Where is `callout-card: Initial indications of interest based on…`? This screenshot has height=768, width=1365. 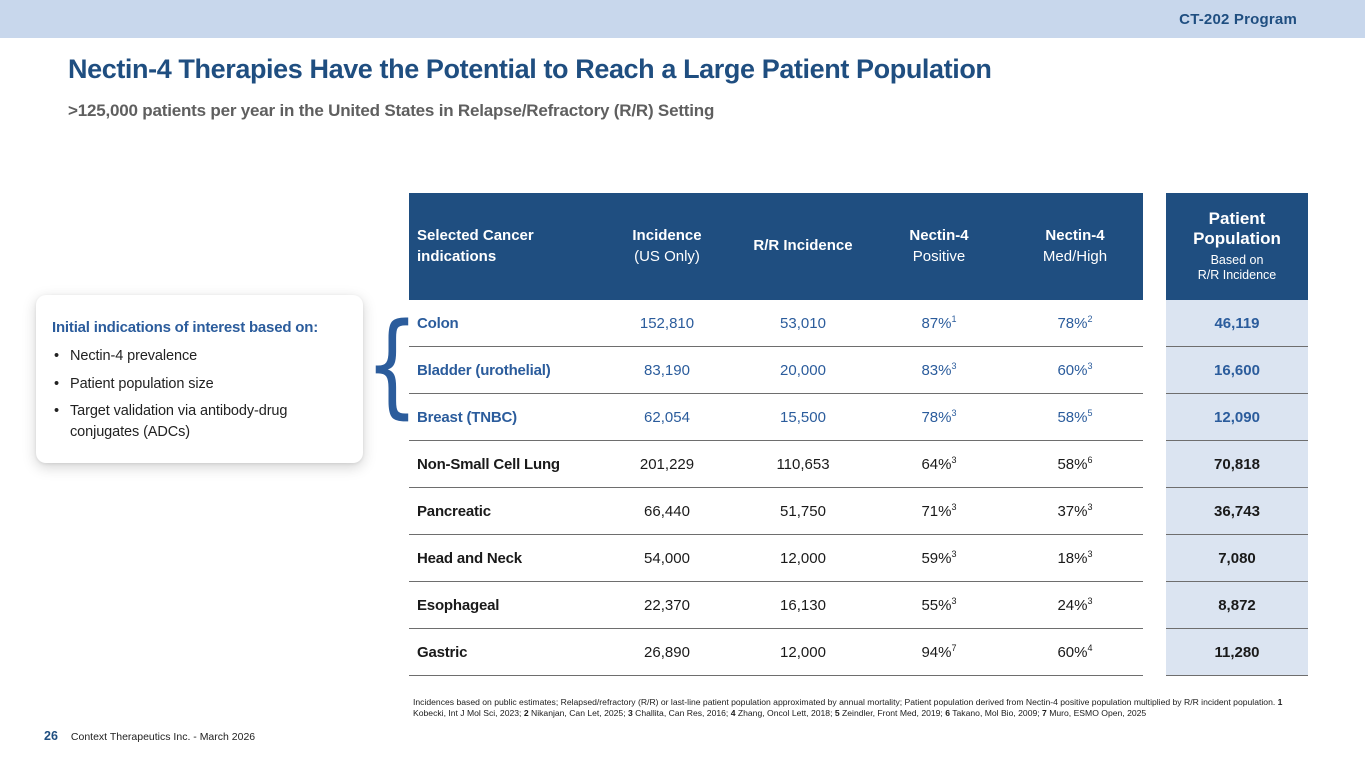
callout-card: Initial indications of interest based on… is located at coordinates (199, 379).